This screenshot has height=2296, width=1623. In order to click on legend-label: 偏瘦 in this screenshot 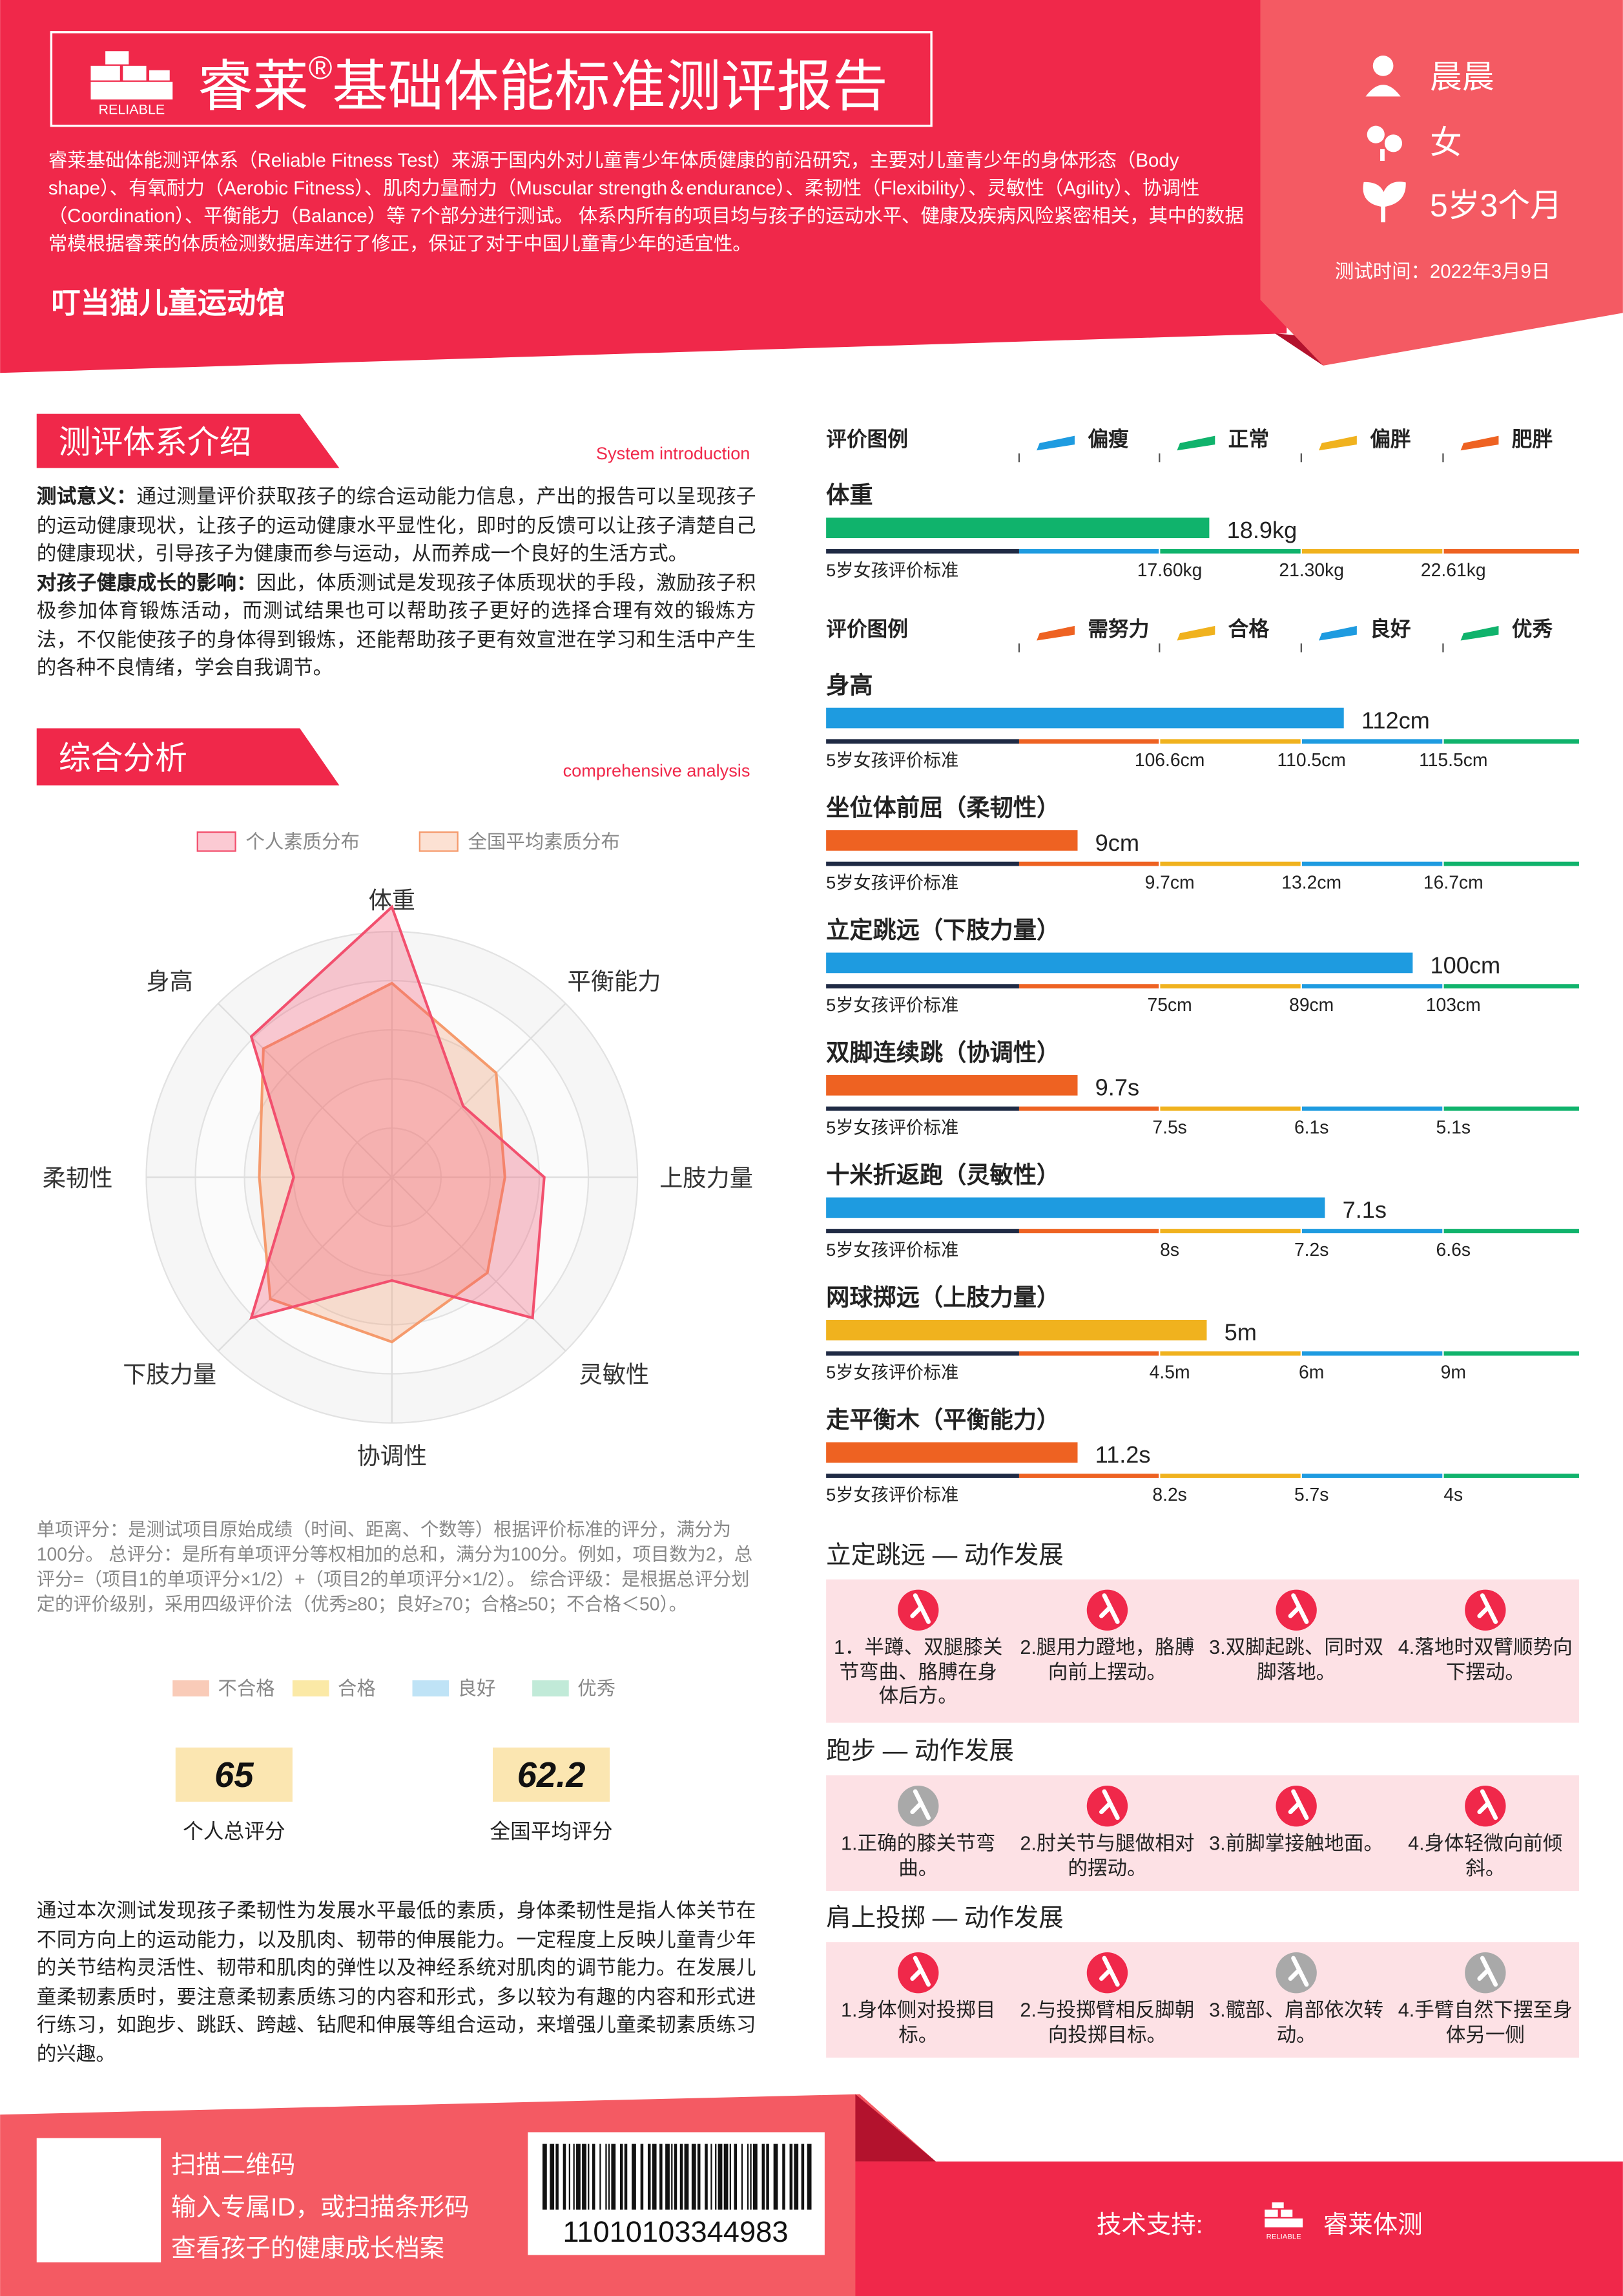, I will do `click(1108, 439)`.